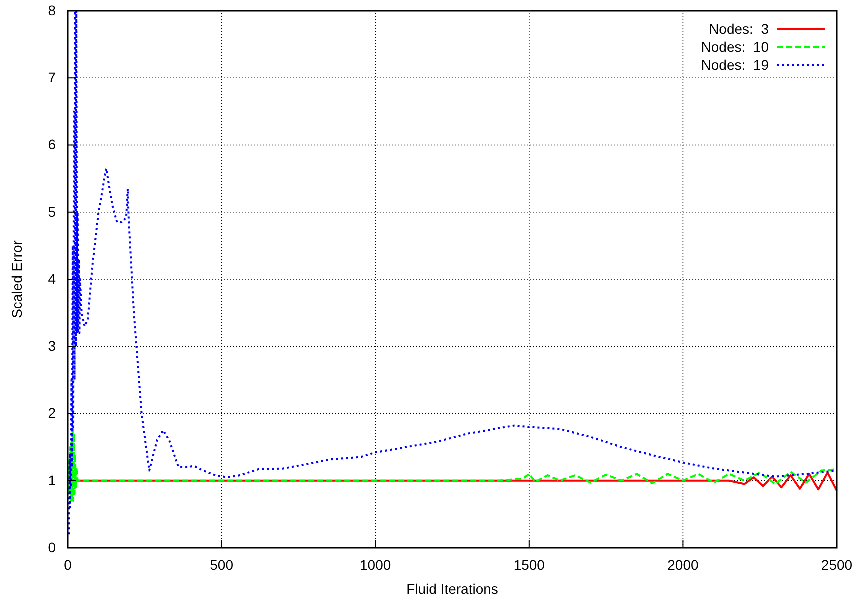  I want to click on x-tick-label: 1000, so click(376, 564).